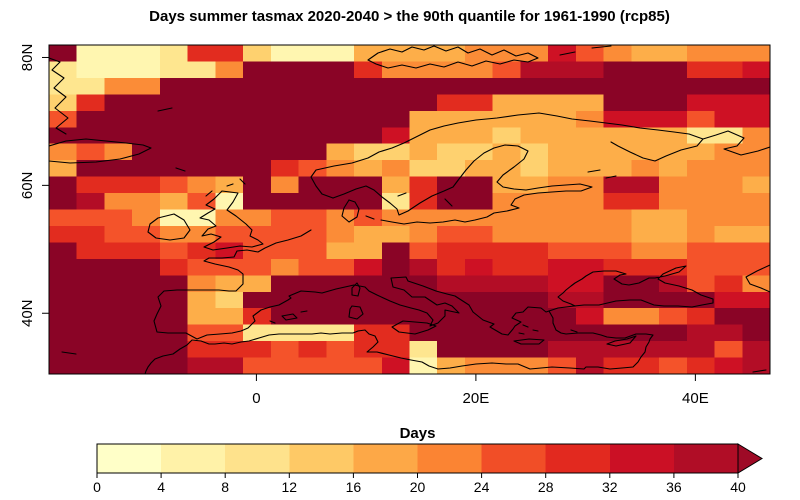 This screenshot has width=800, height=500. I want to click on y-axis-tick-label: 80N, so click(27, 58).